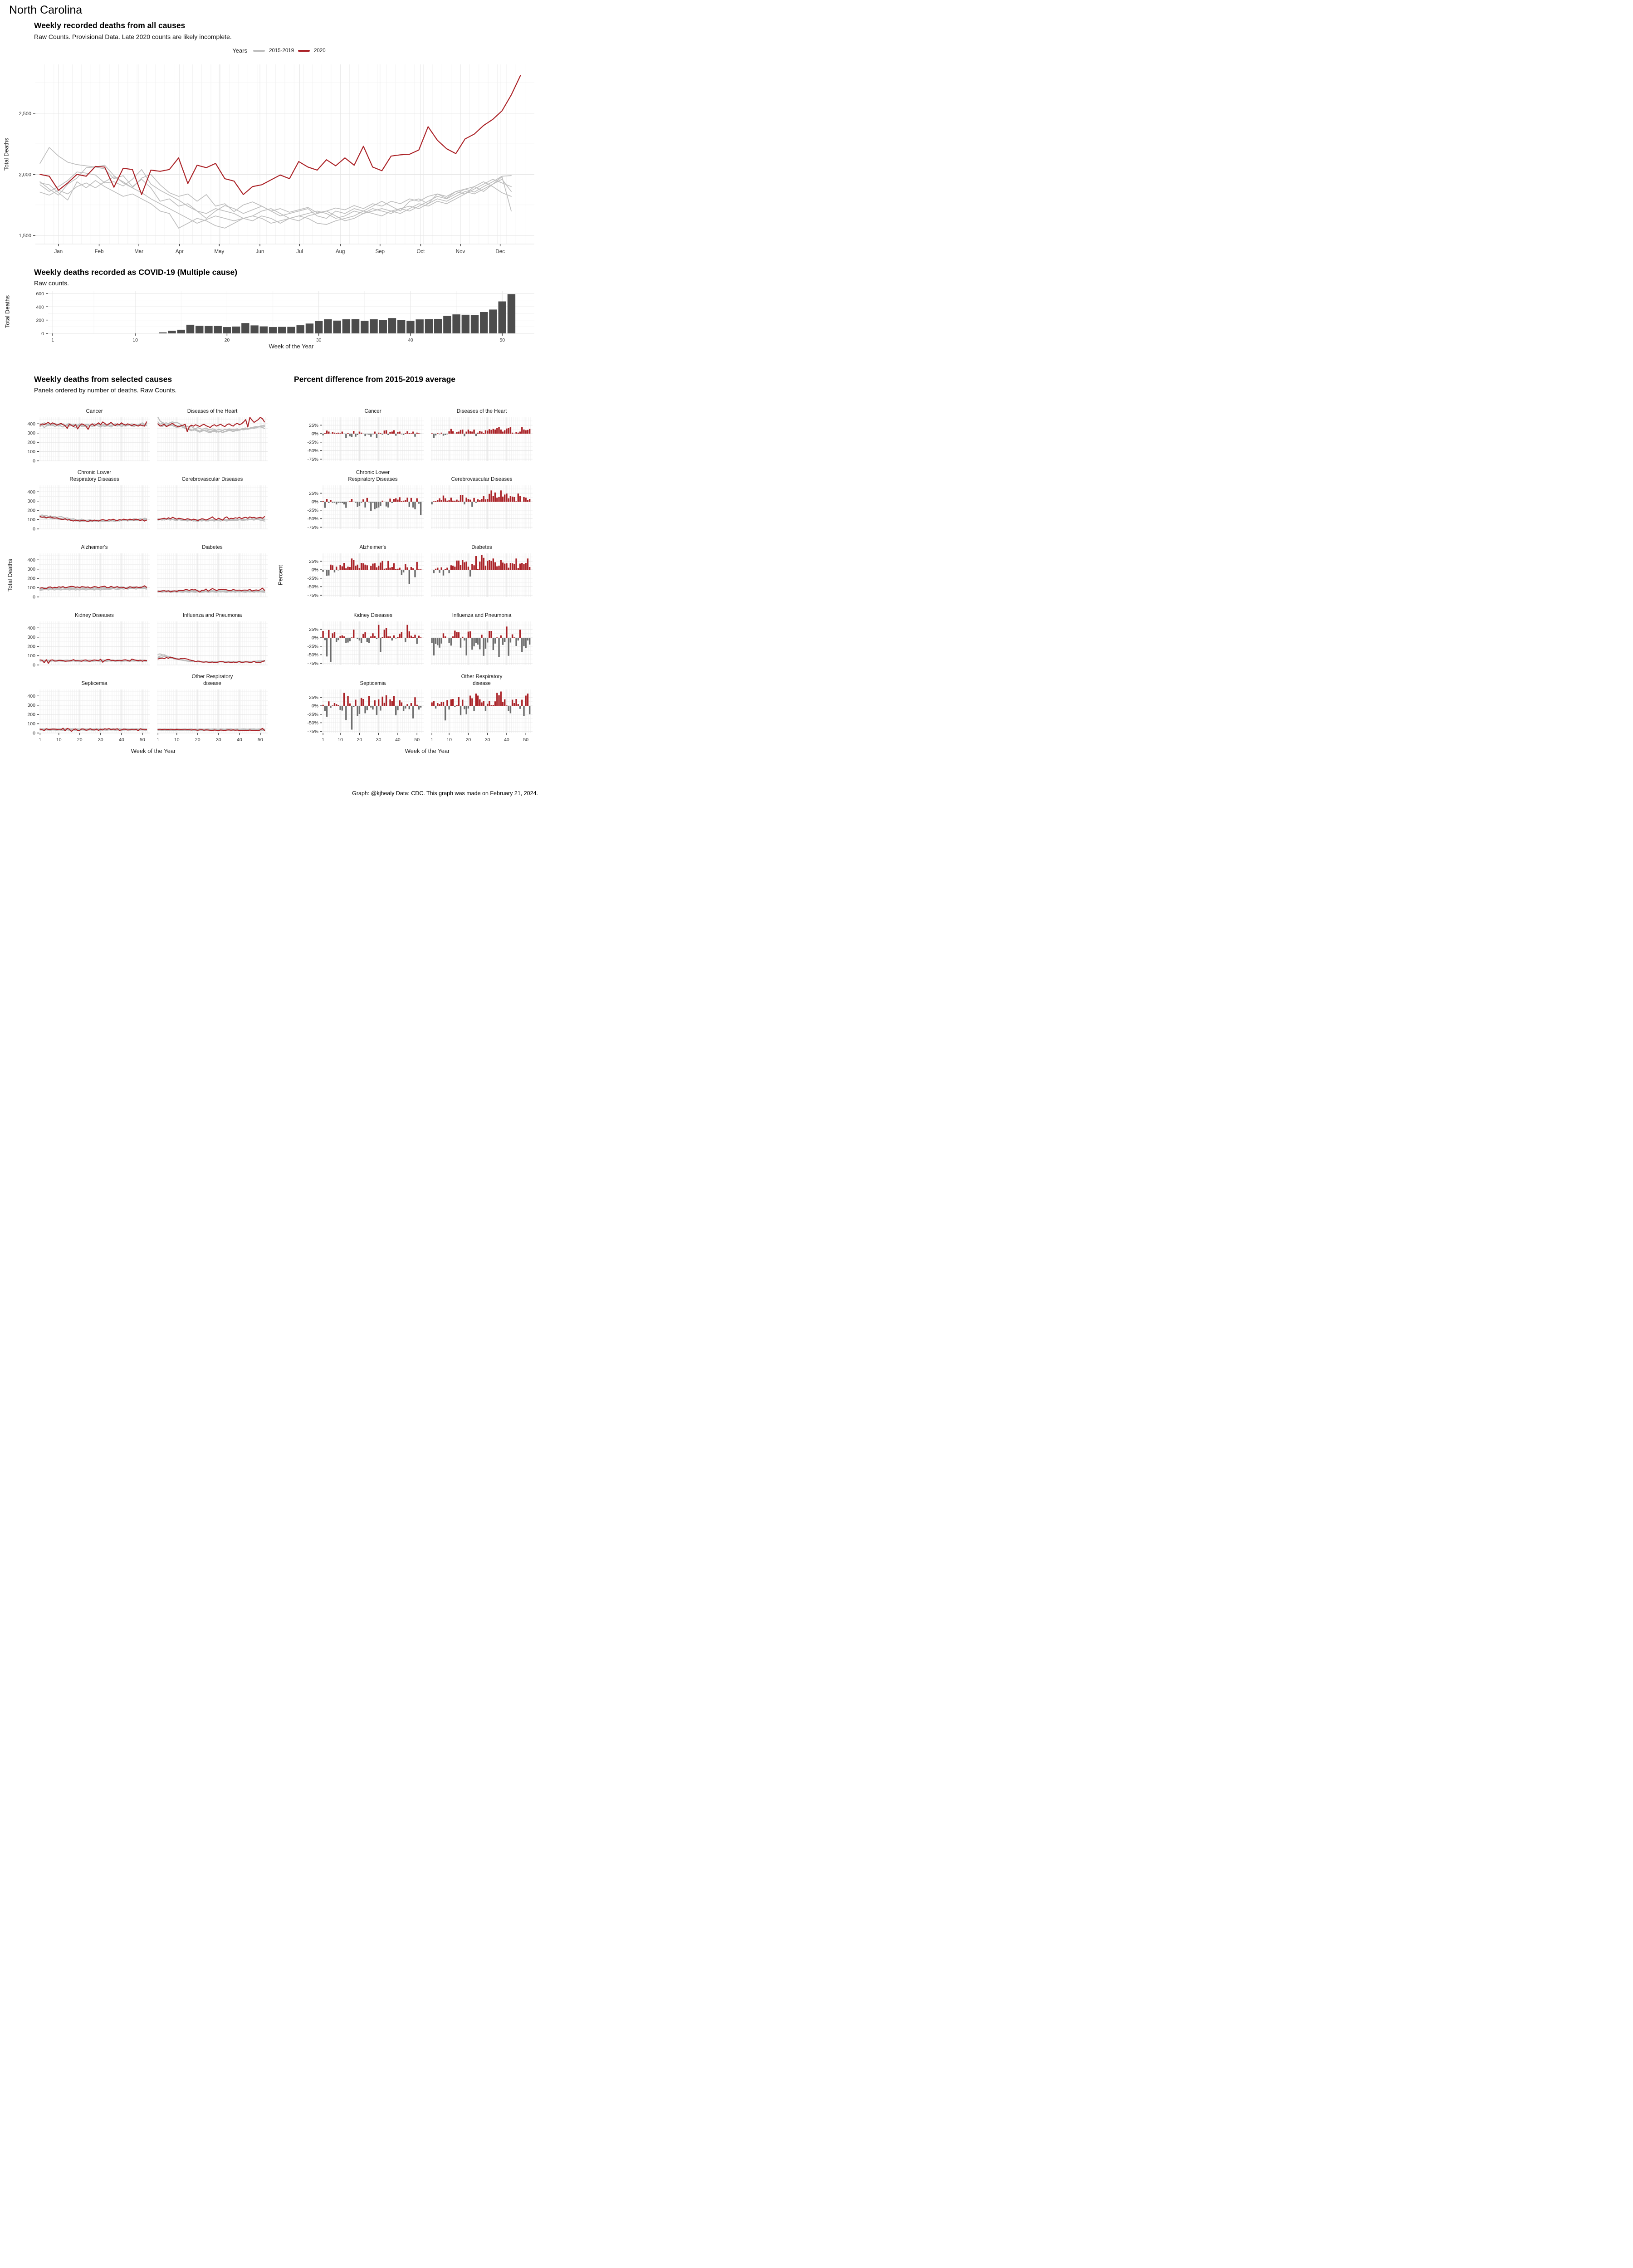  What do you see at coordinates (34, 666) in the screenshot?
I see `y-tick-label: 0` at bounding box center [34, 666].